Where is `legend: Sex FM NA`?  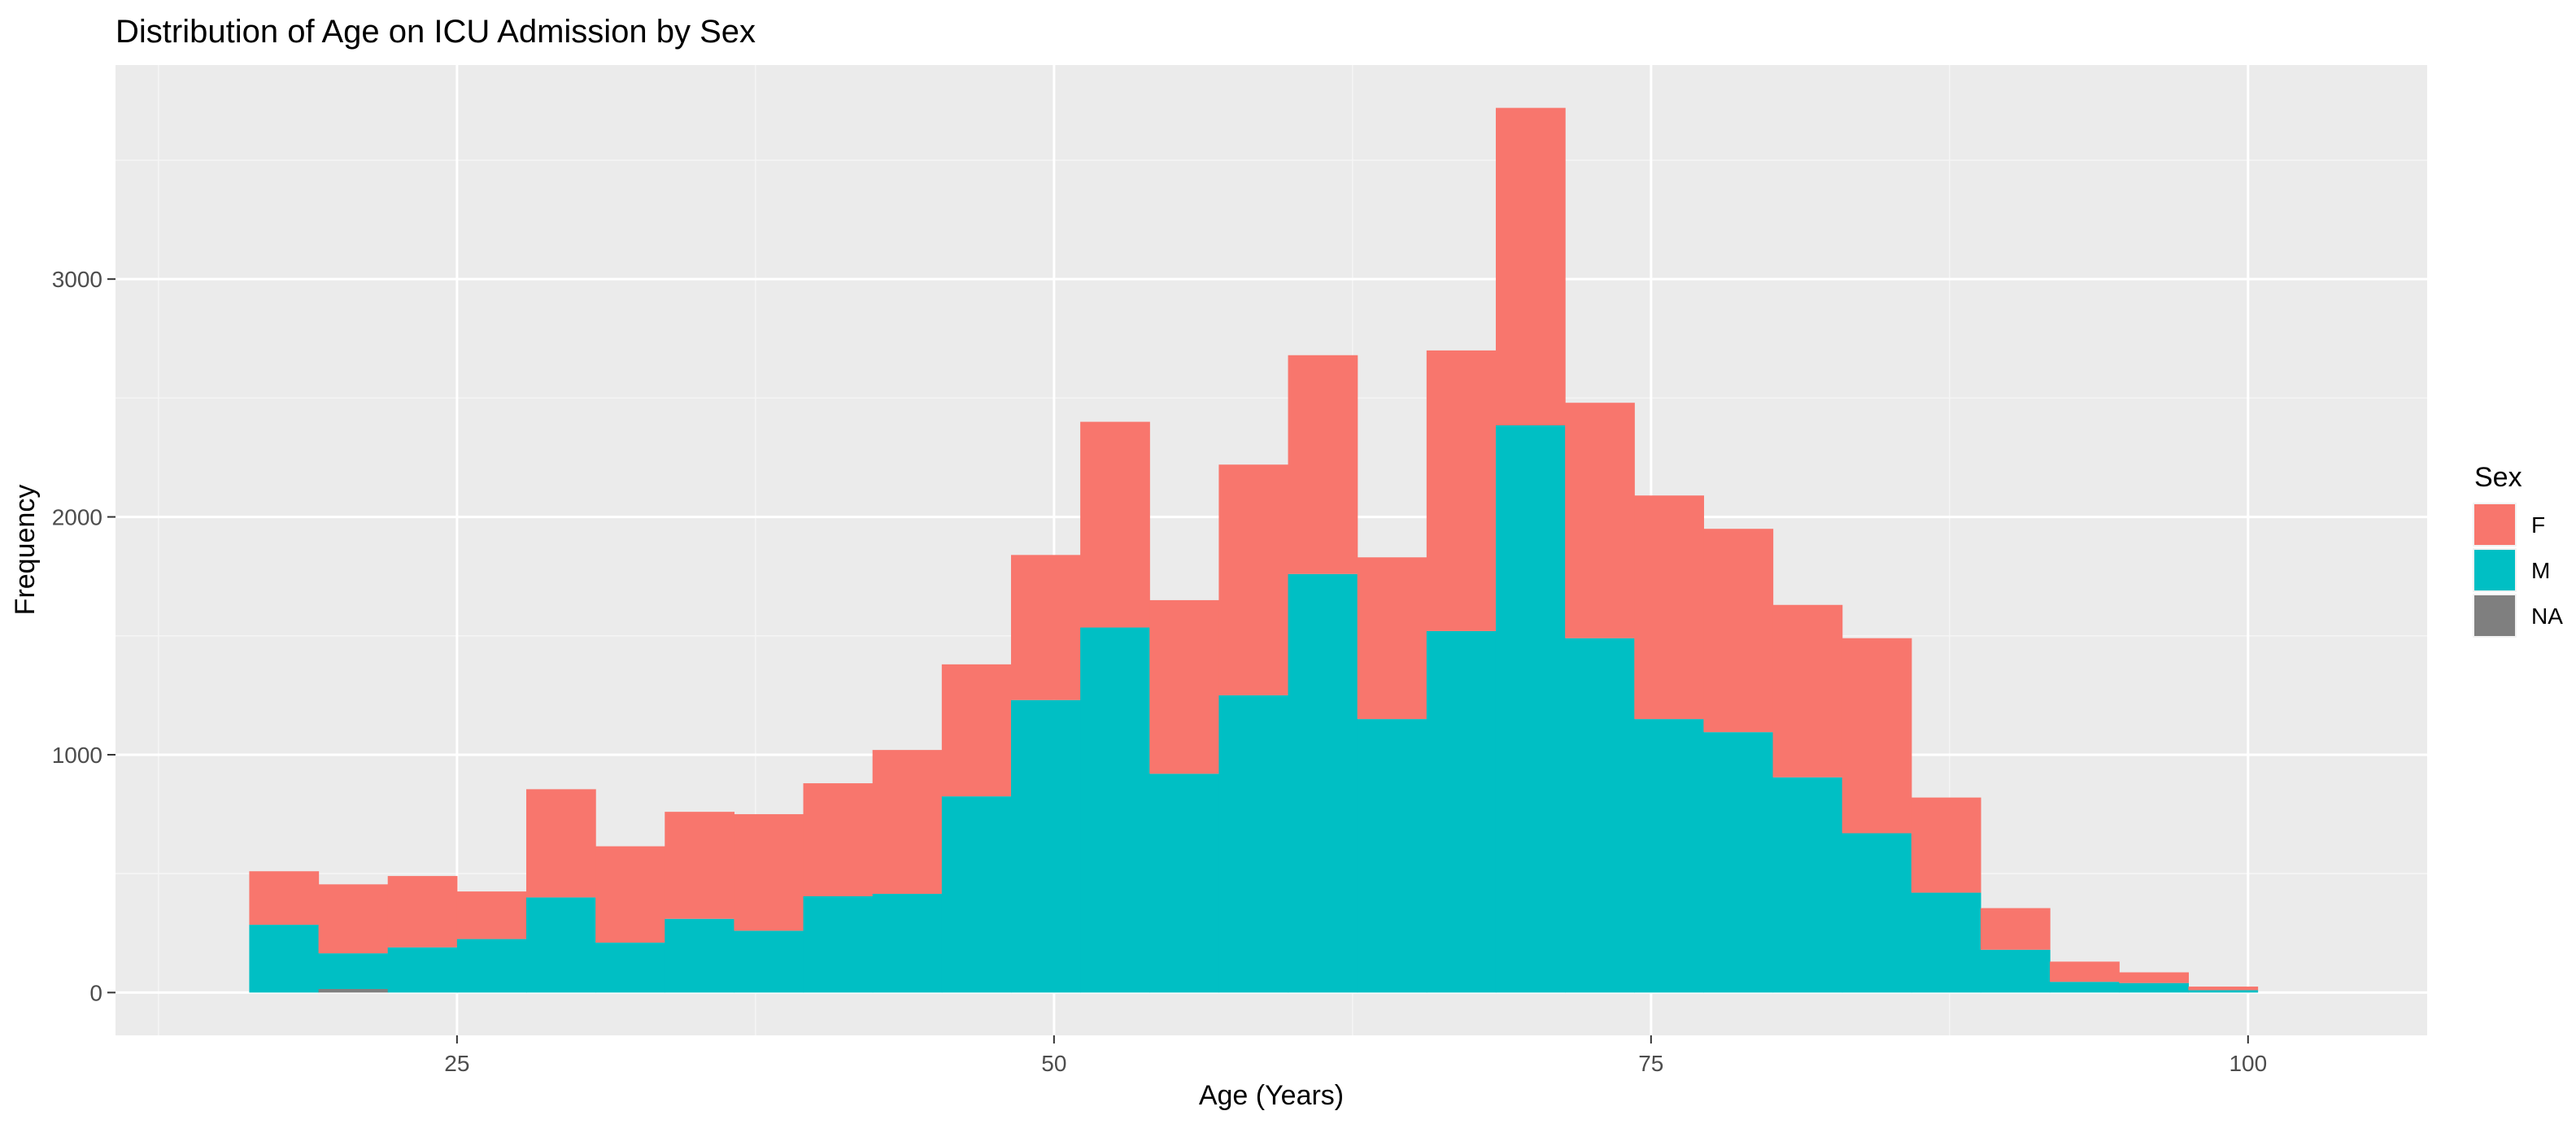 legend: Sex FM NA is located at coordinates (2518, 550).